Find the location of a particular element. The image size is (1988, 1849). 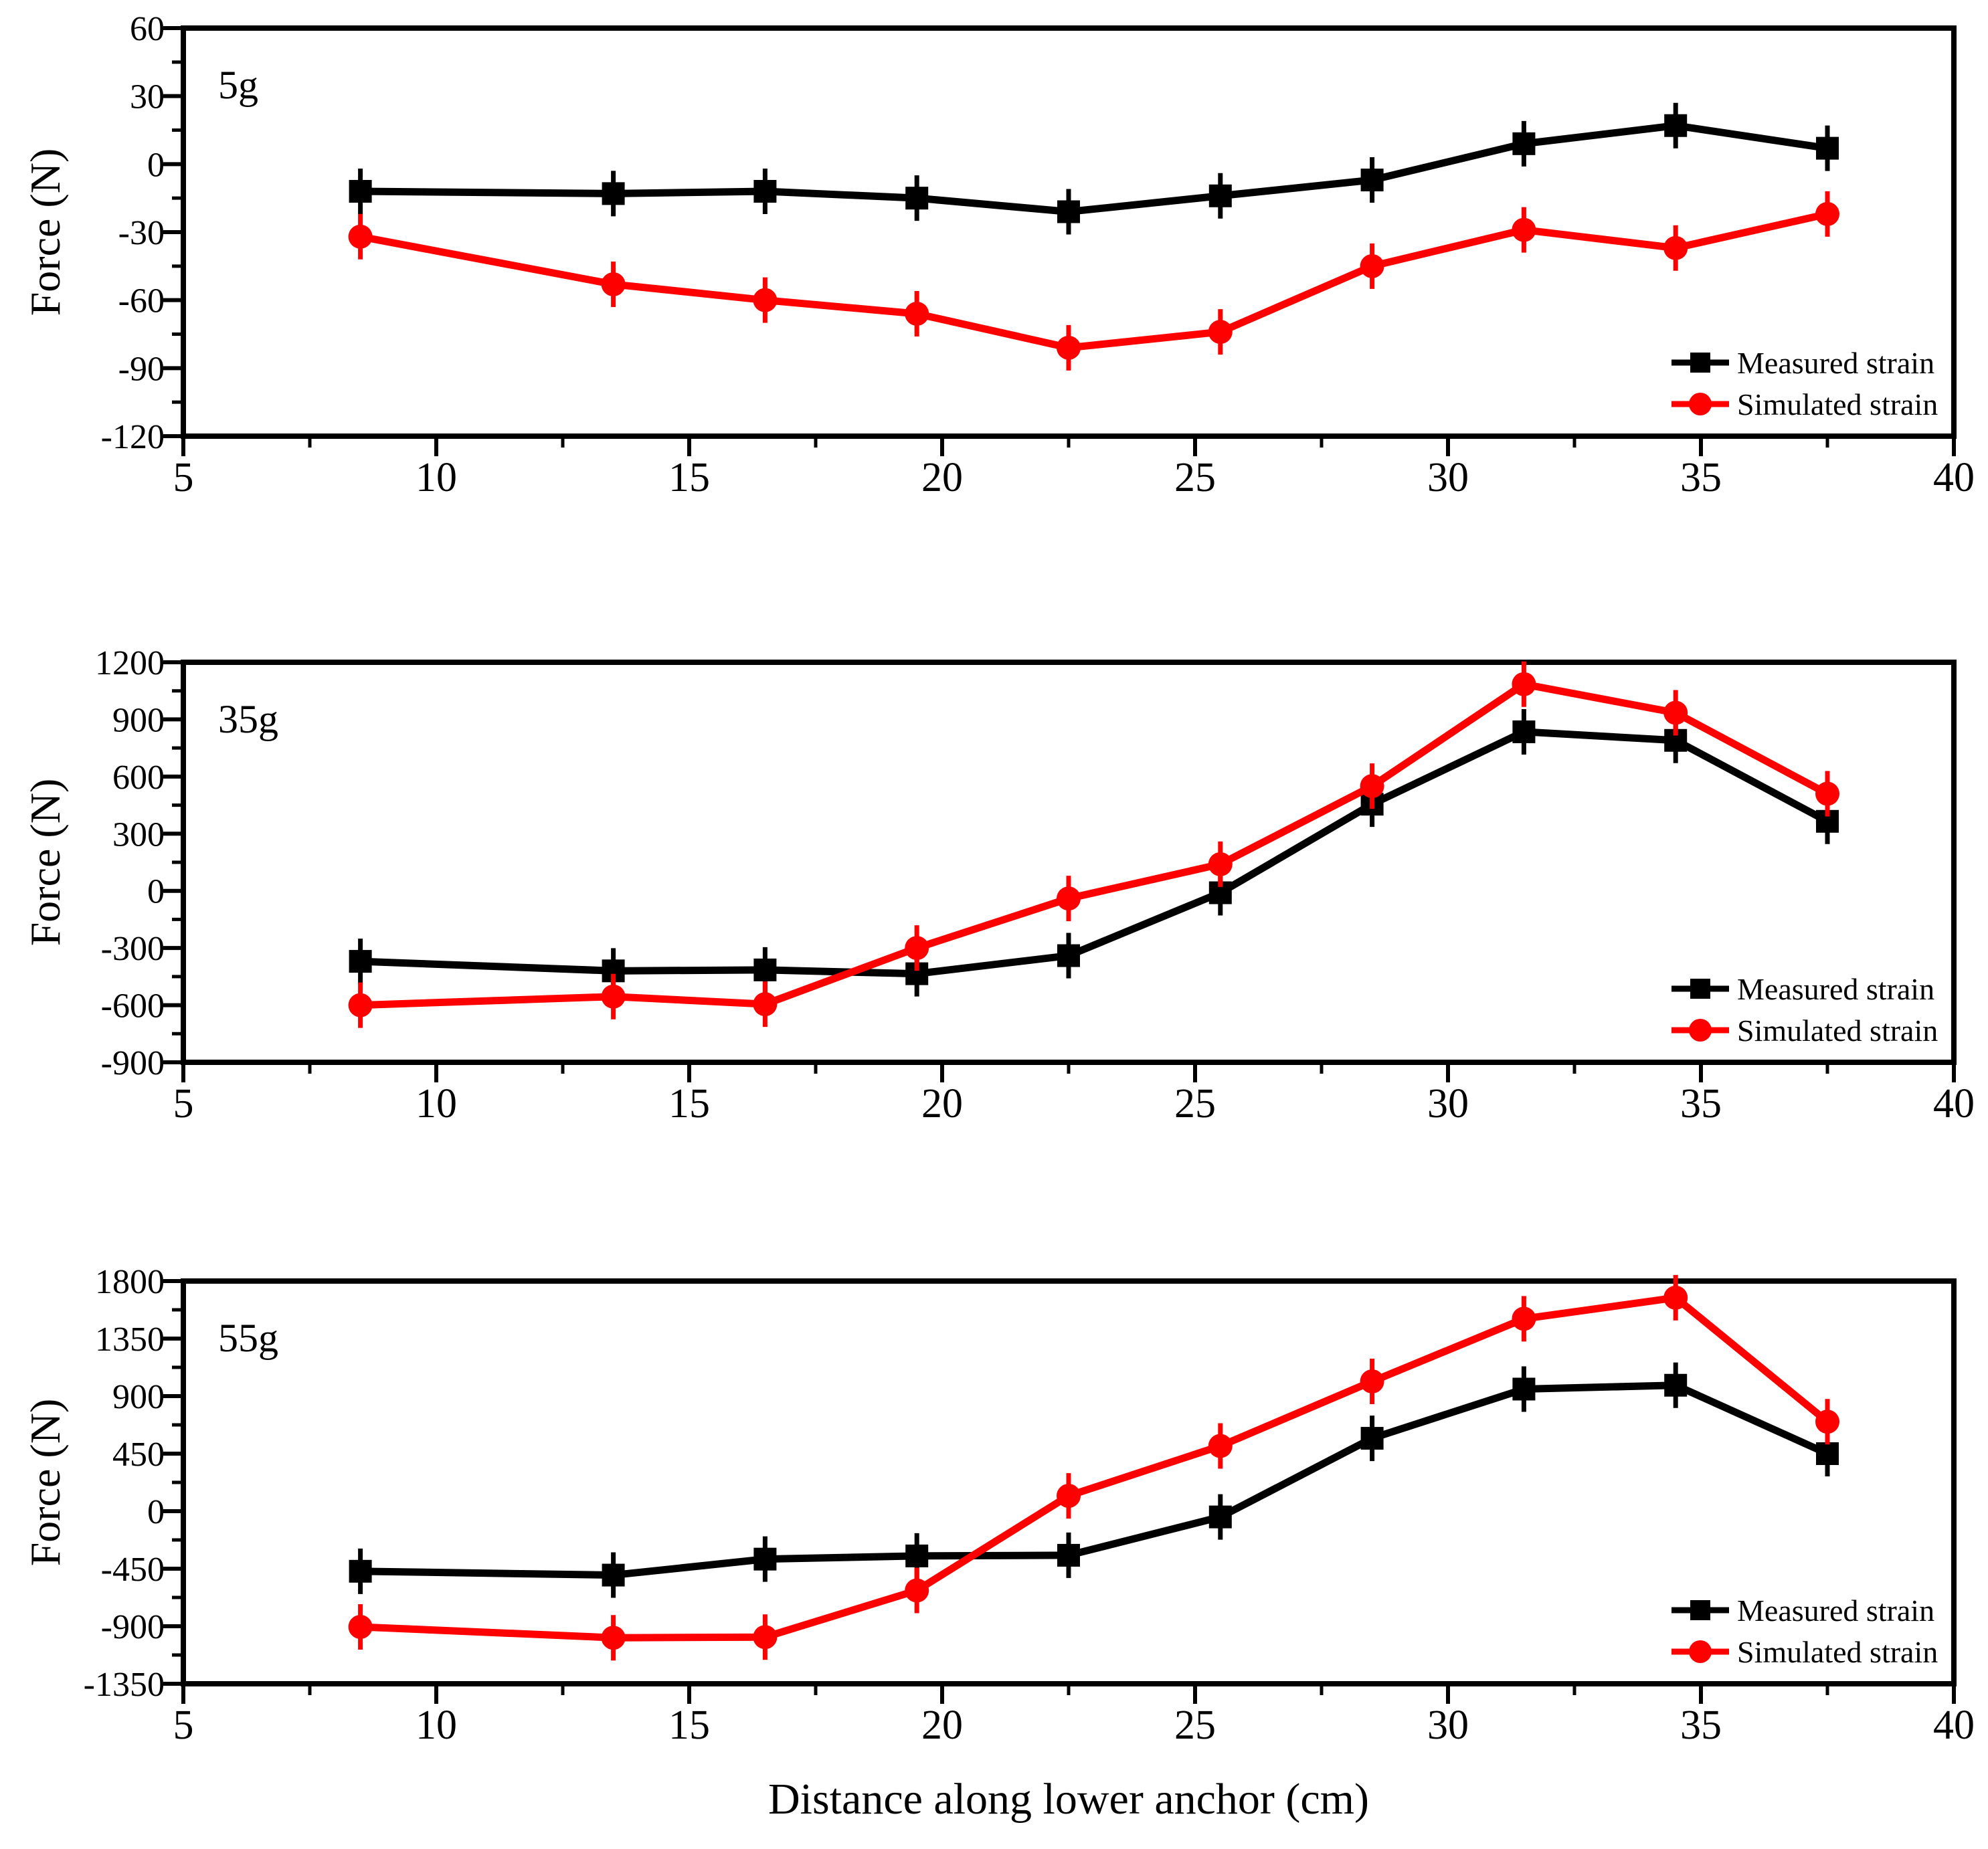

y-tick-label: -30 is located at coordinates (141, 233).